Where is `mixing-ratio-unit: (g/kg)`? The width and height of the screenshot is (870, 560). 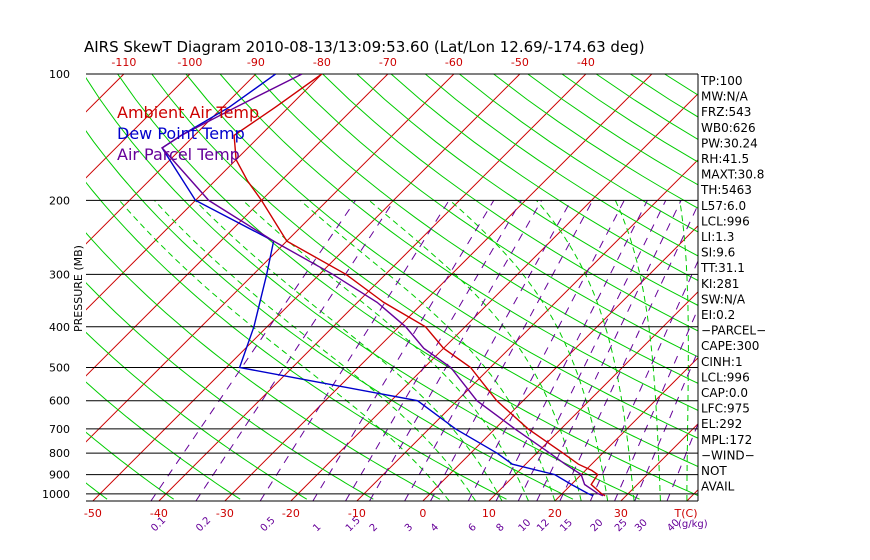
mixing-ratio-unit: (g/kg) is located at coordinates (693, 524).